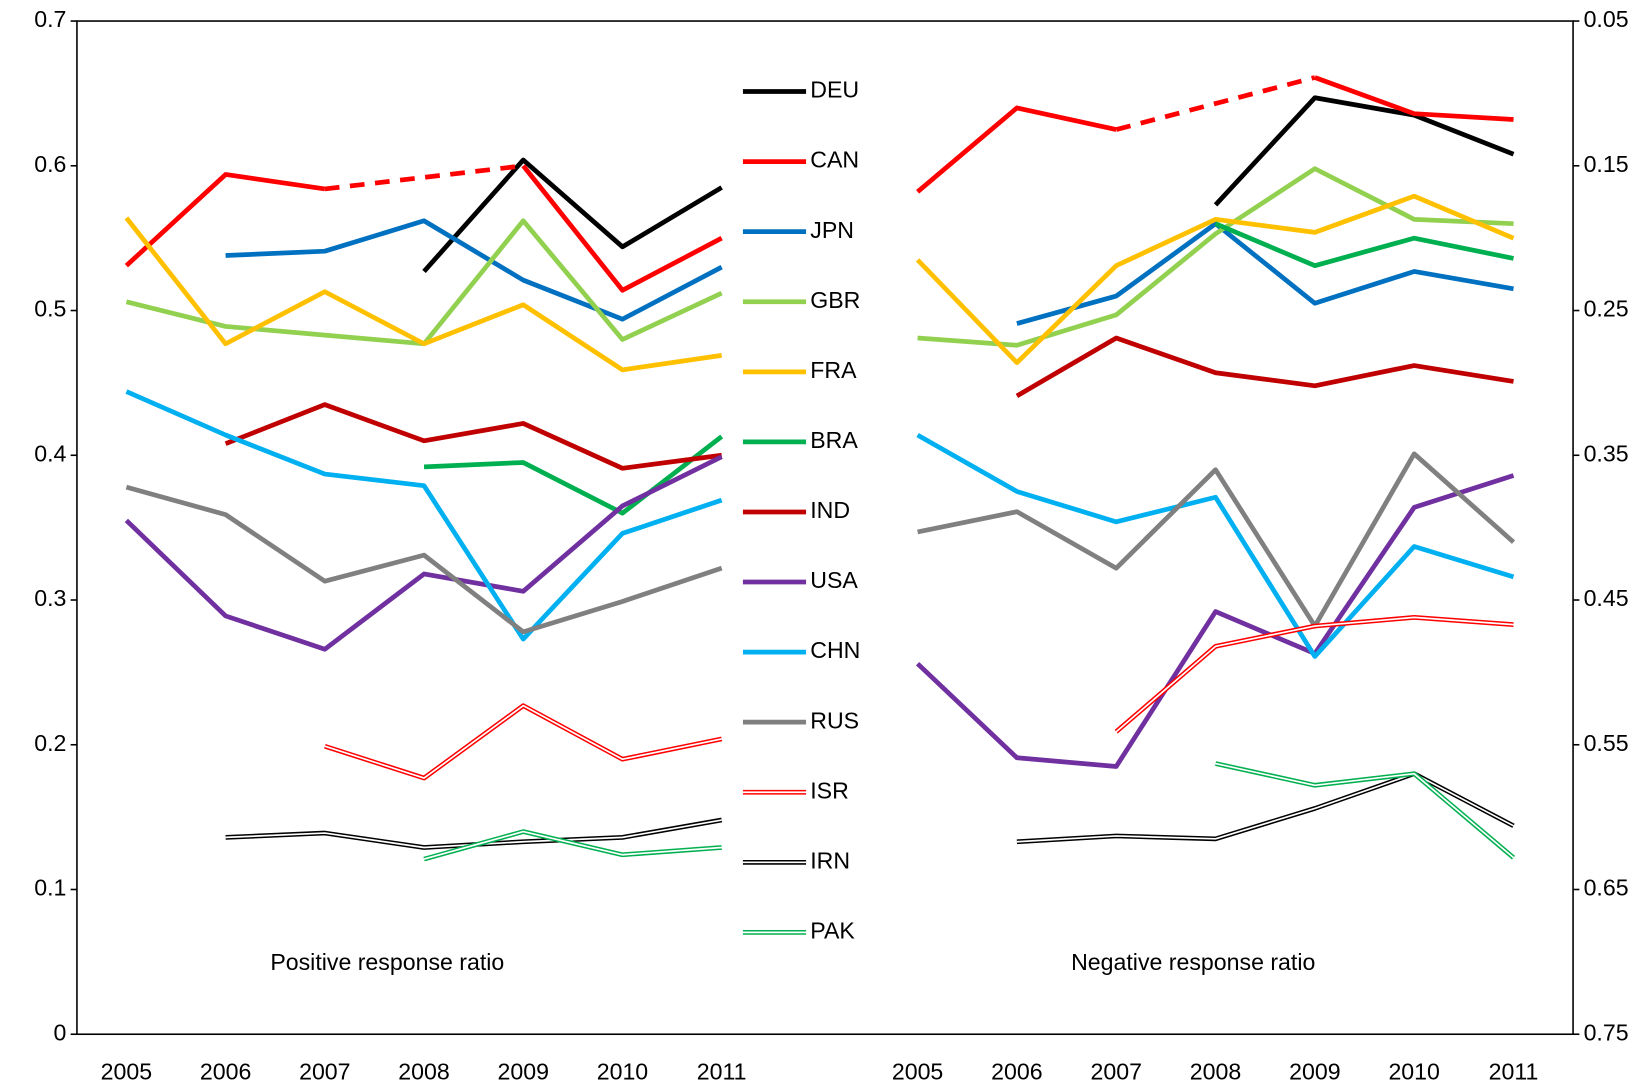 This screenshot has width=1650, height=1090. What do you see at coordinates (50, 164) in the screenshot?
I see `y-tick-label: 0.6` at bounding box center [50, 164].